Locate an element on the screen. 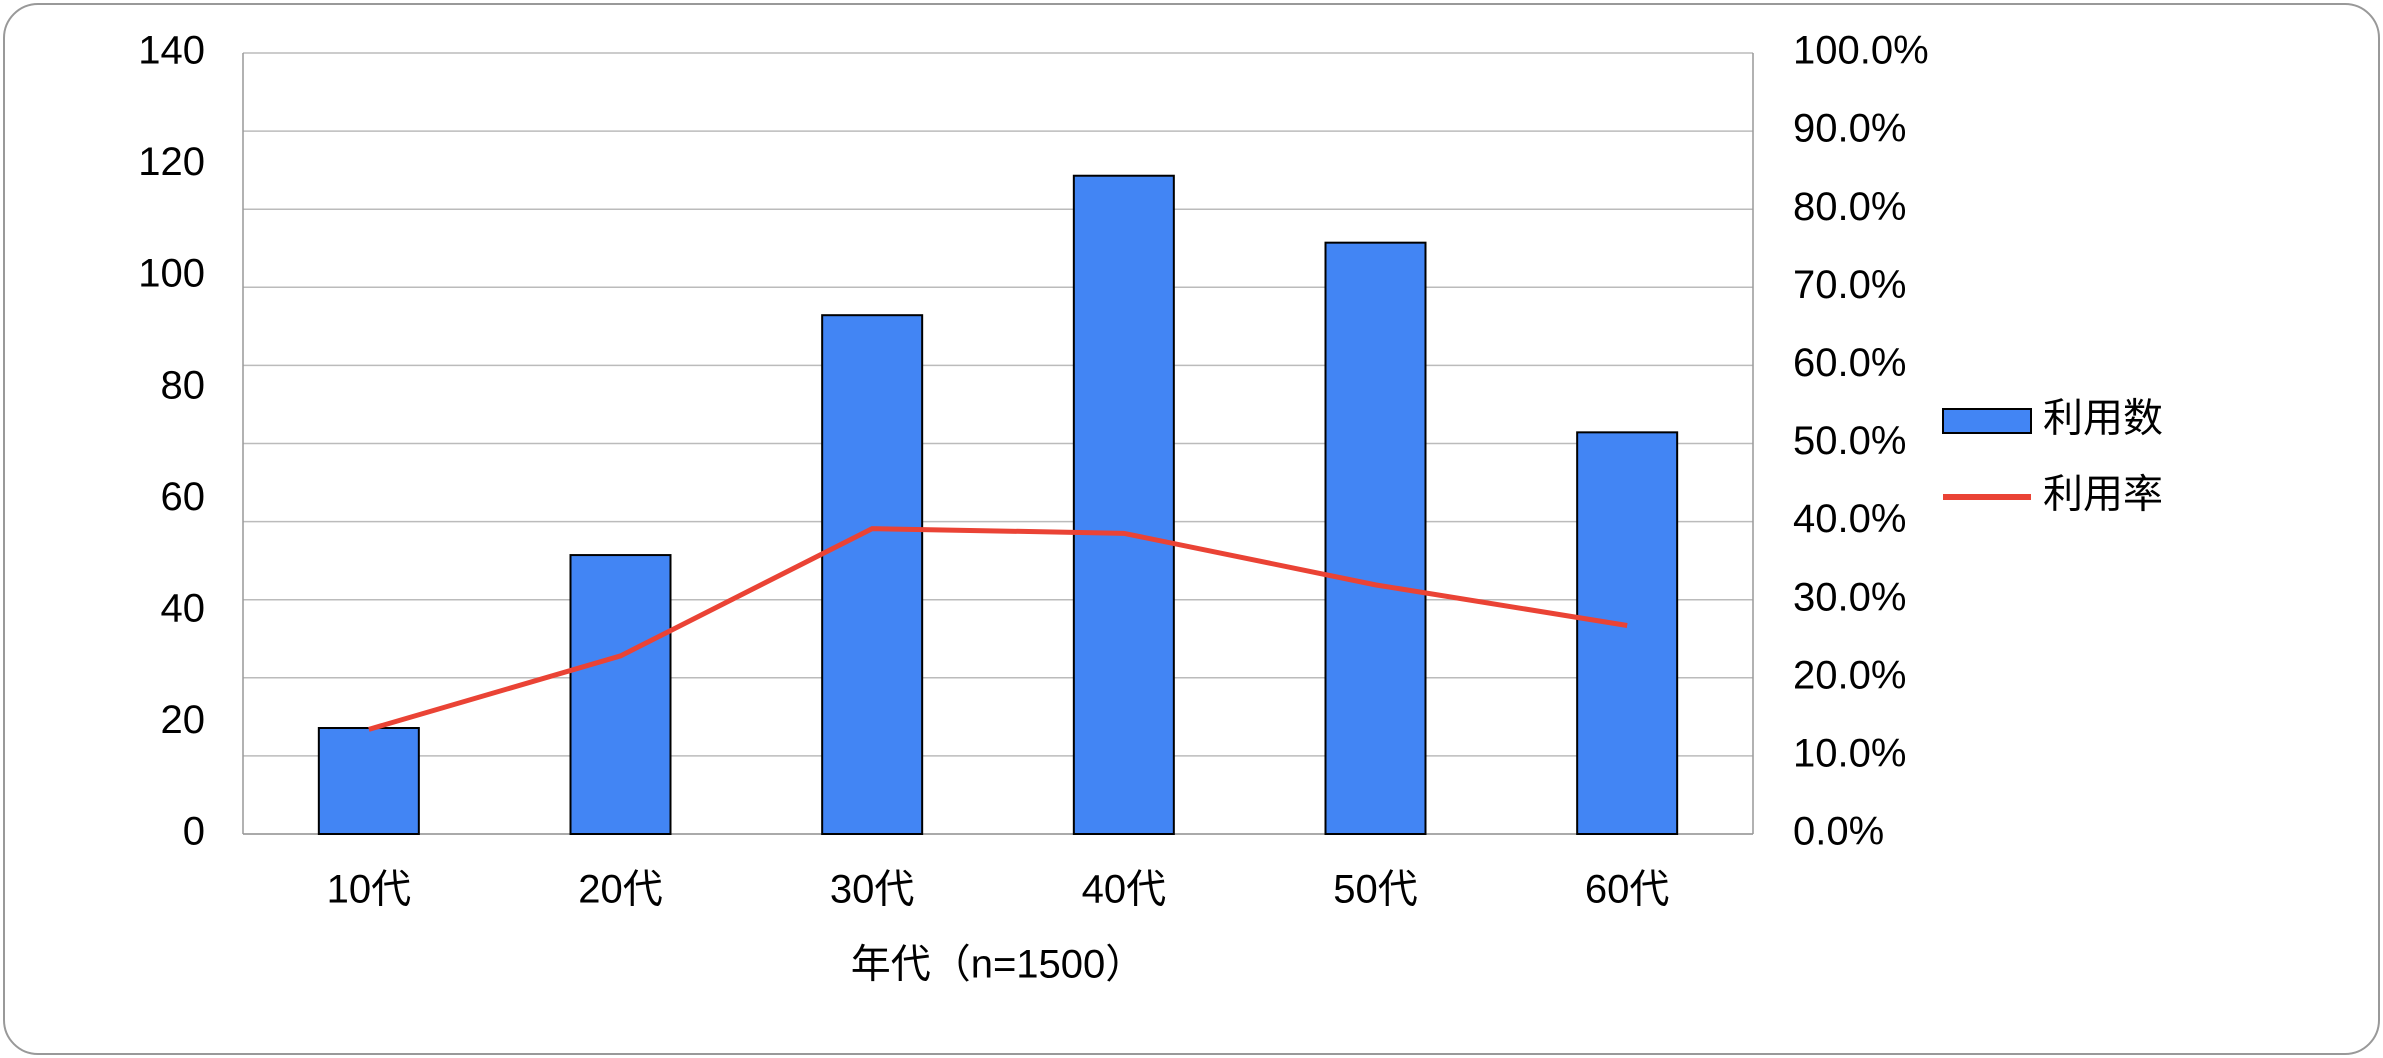 Image resolution: width=2383 pixels, height=1058 pixels. y-tick-label: 100 is located at coordinates (171, 274).